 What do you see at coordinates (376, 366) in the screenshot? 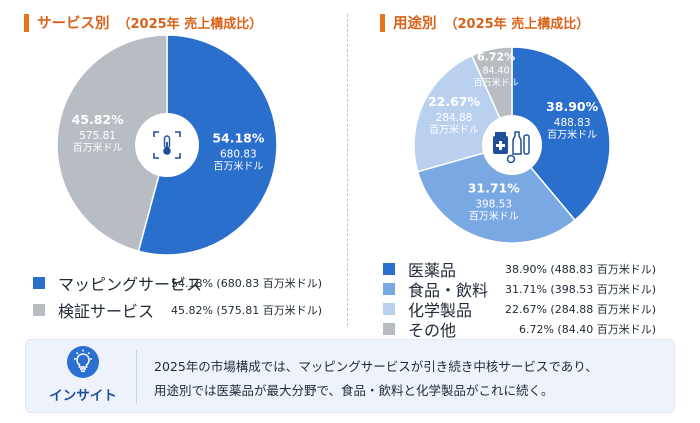
I see `insight-text-line-1: 2025年の市場構成では、マッピングサービスが引き続き中核サービスであり、` at bounding box center [376, 366].